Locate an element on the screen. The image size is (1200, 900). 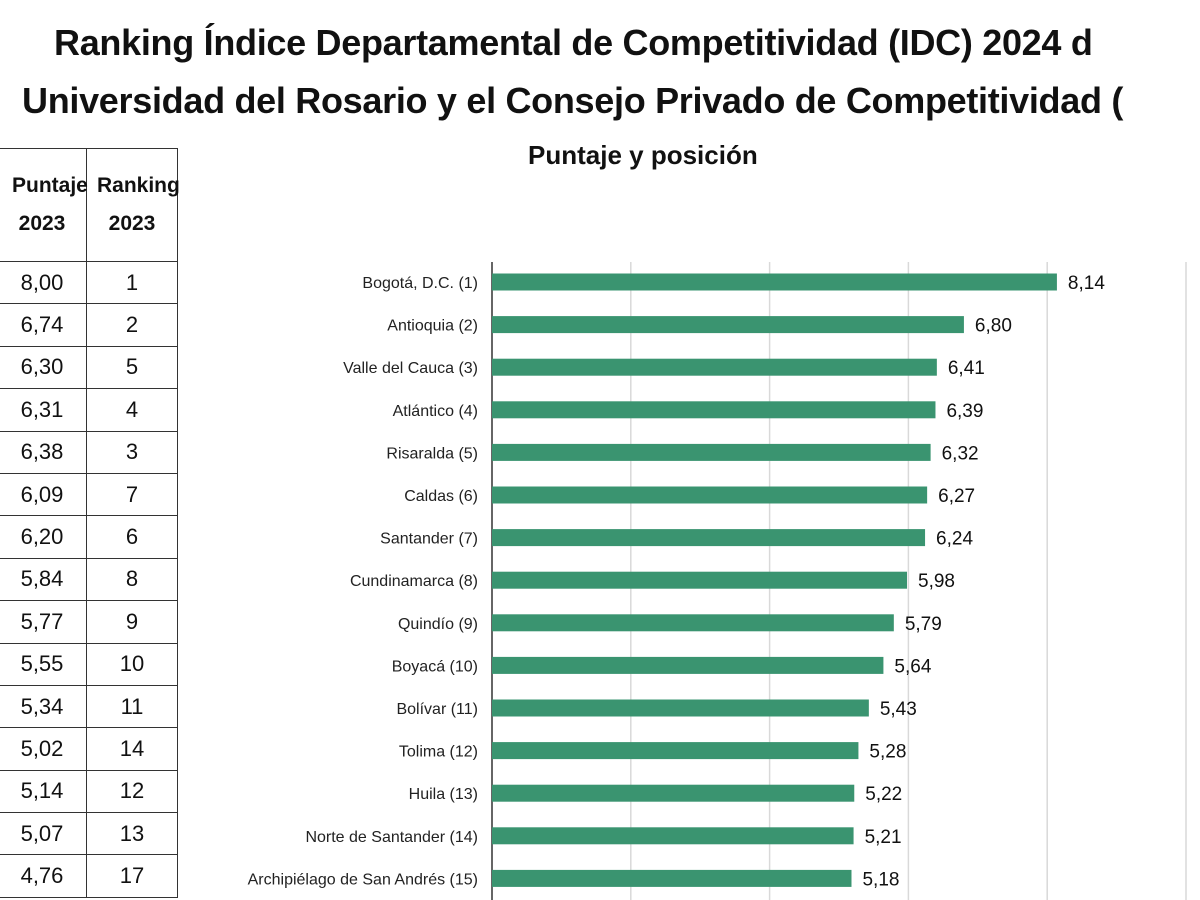
table-row: 6,31 4 is located at coordinates (89, 410).